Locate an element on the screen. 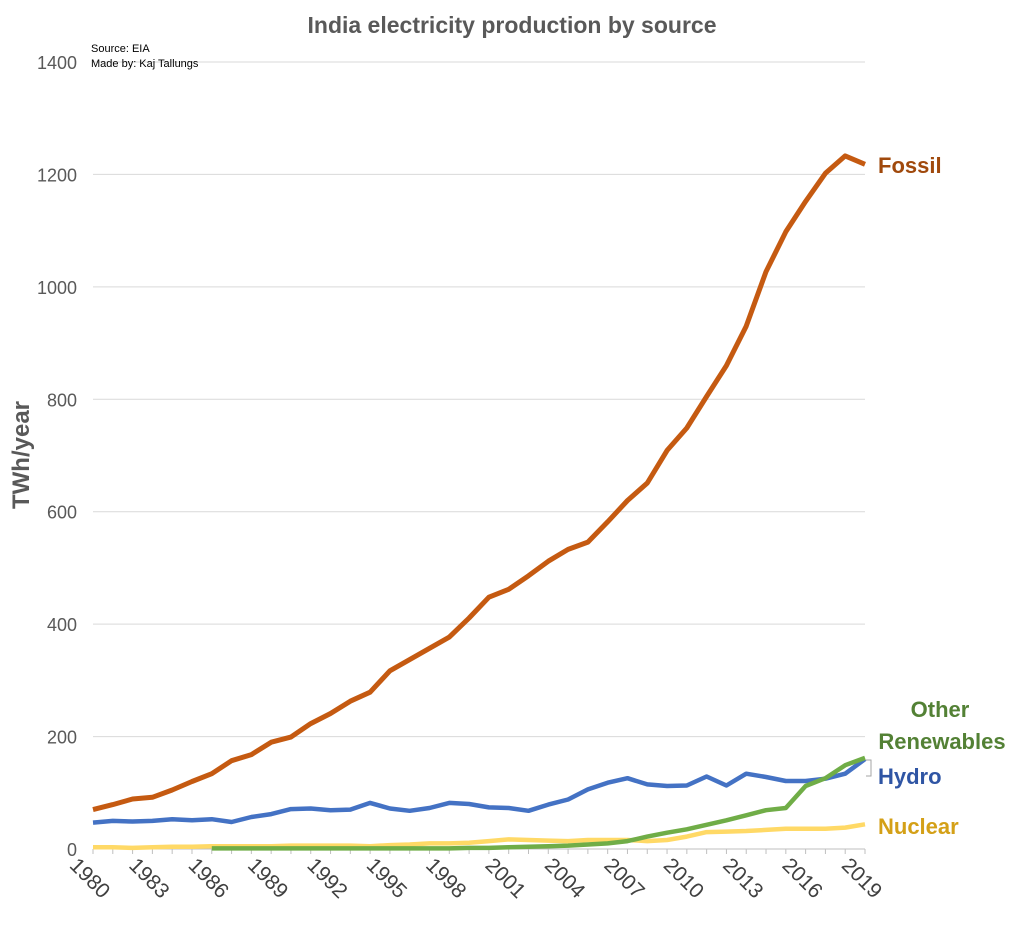  y-tick-label: 1000 is located at coordinates (57, 288).